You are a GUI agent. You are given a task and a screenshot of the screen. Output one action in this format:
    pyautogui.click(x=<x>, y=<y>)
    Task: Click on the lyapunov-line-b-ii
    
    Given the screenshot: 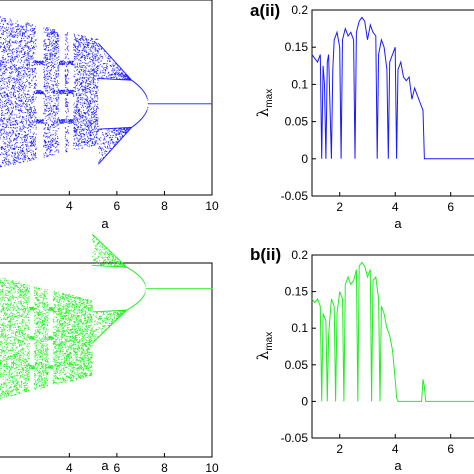 What is the action you would take?
    pyautogui.click(x=392, y=331)
    